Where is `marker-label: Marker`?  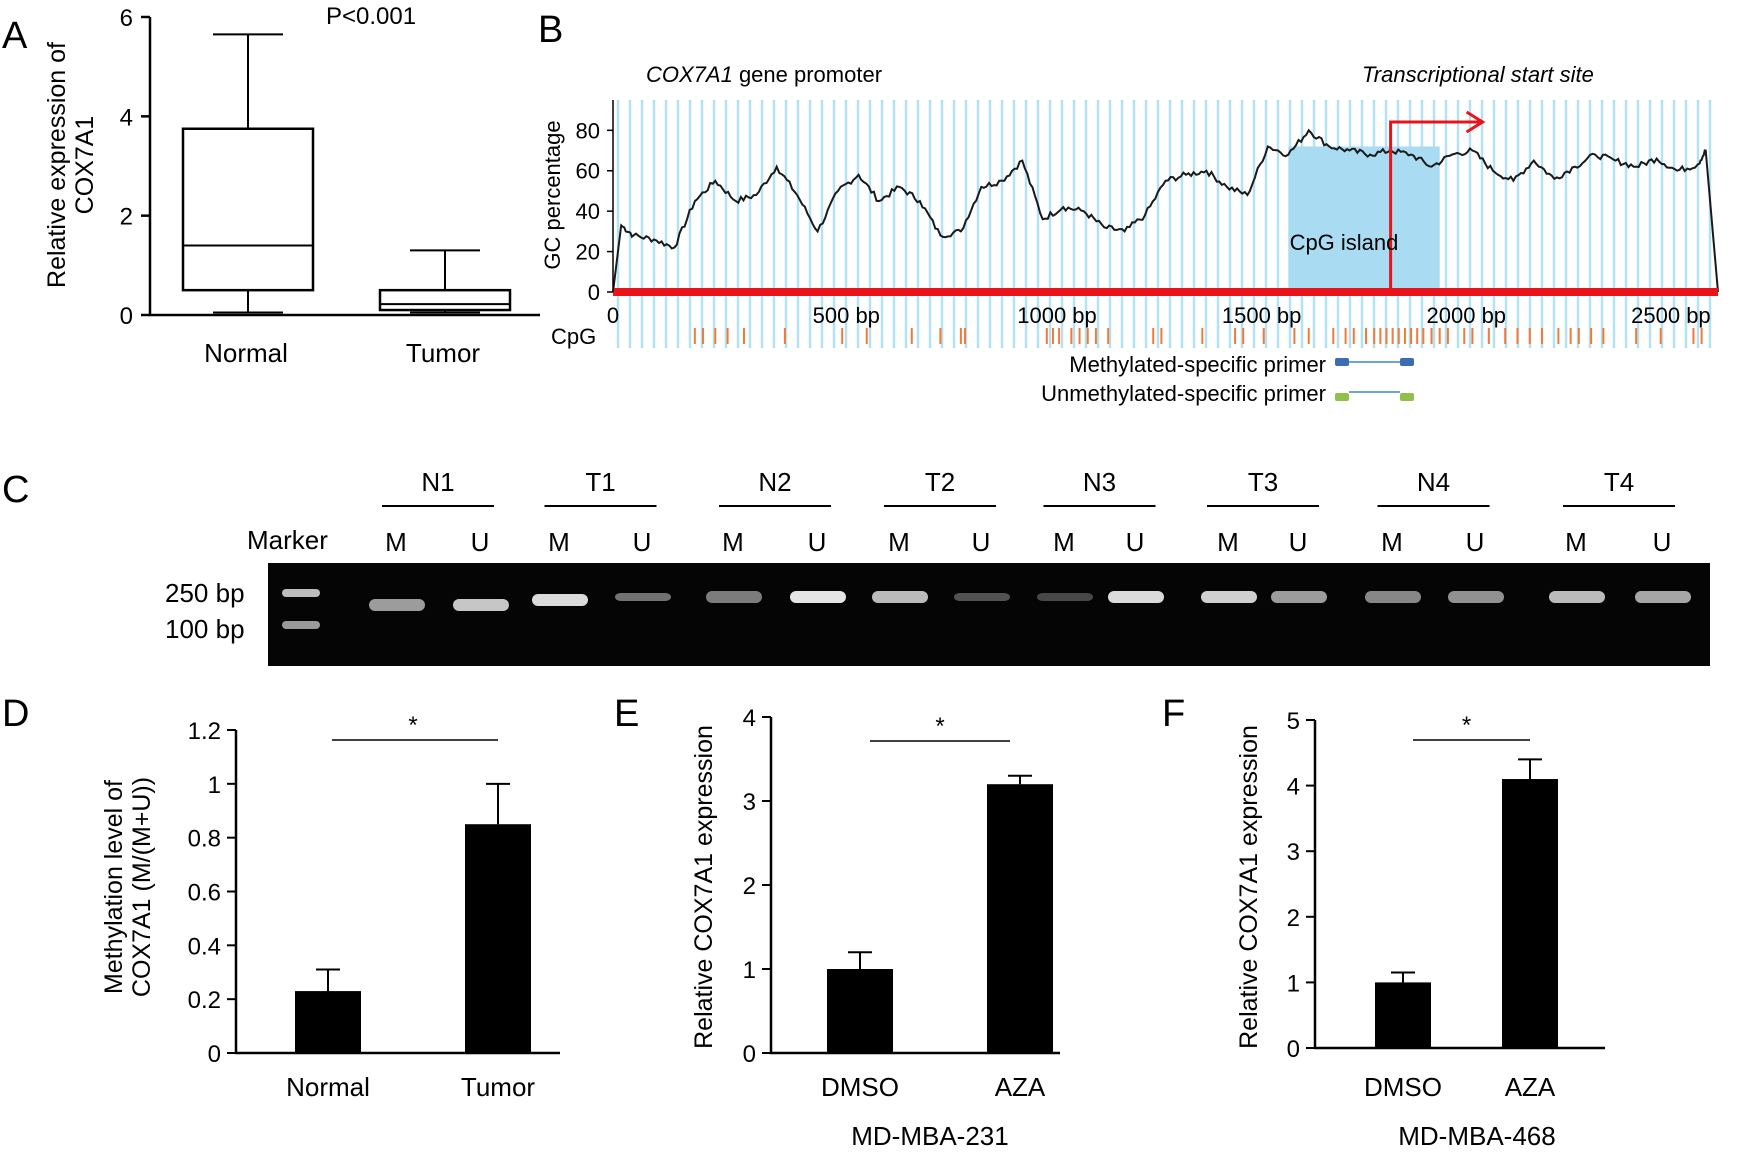 marker-label: Marker is located at coordinates (287, 540).